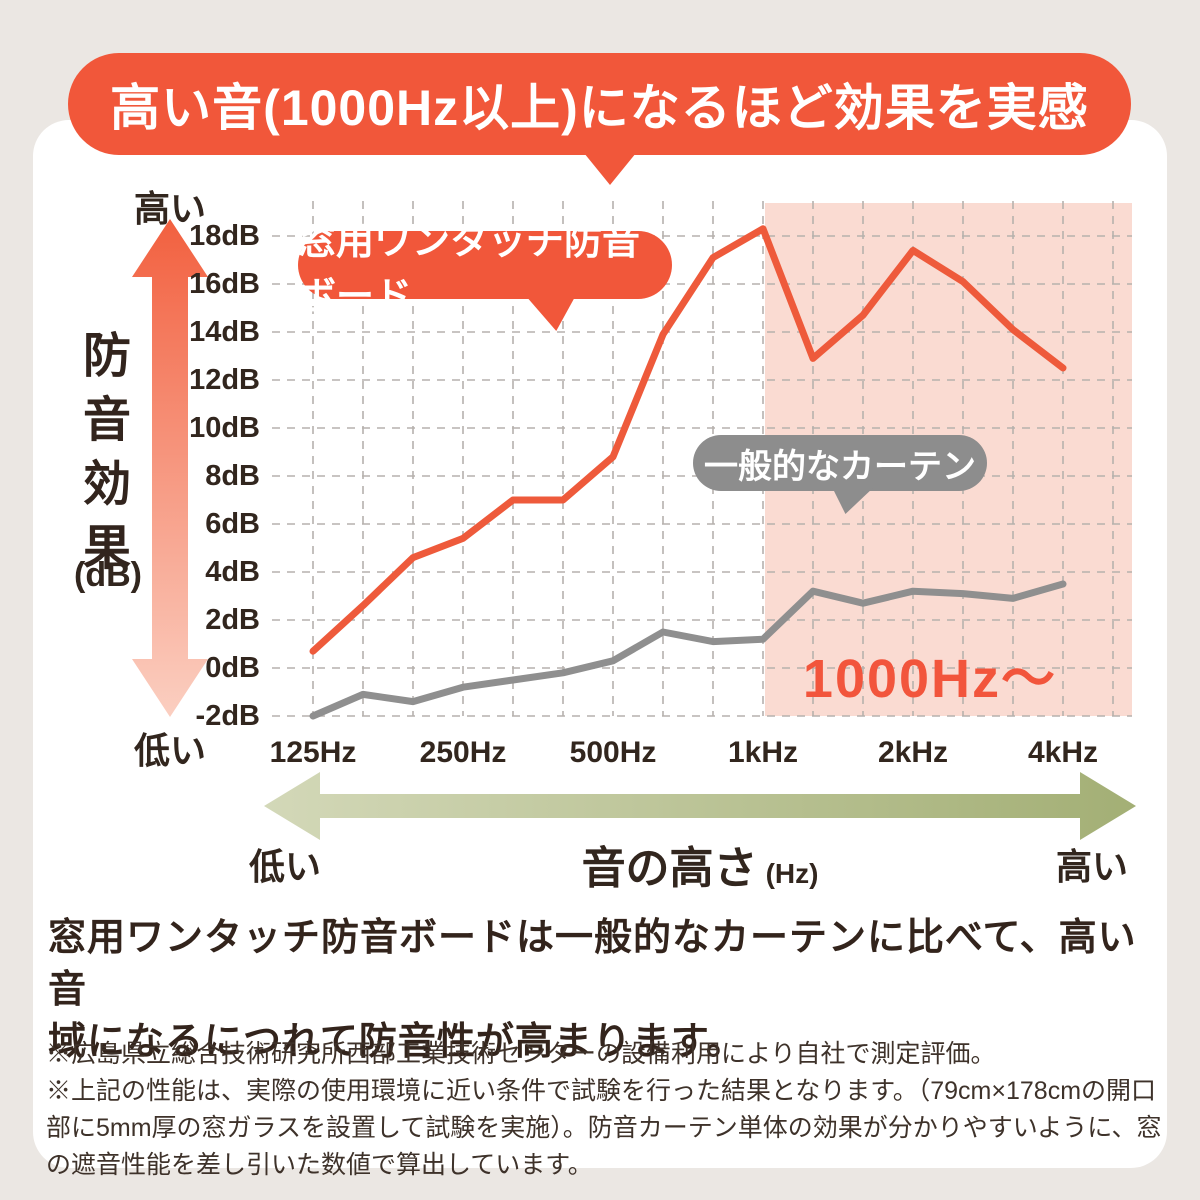 The width and height of the screenshot is (1200, 1200). I want to click on summary-line-2: 域になるにつれて防音性が高まります。, so click(397, 1042).